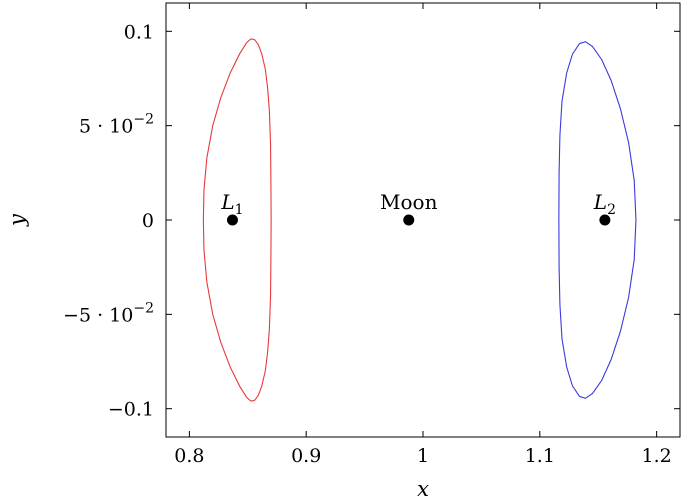 Image resolution: width=684 pixels, height=502 pixels. Describe the element at coordinates (423, 489) in the screenshot. I see `x-axis-label: x` at that location.